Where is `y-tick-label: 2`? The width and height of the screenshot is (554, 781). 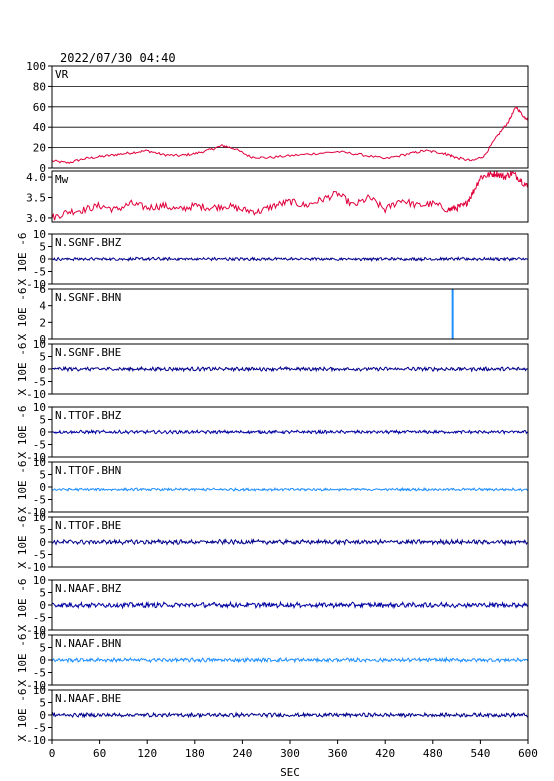 y-tick-label: 2 is located at coordinates (42, 322).